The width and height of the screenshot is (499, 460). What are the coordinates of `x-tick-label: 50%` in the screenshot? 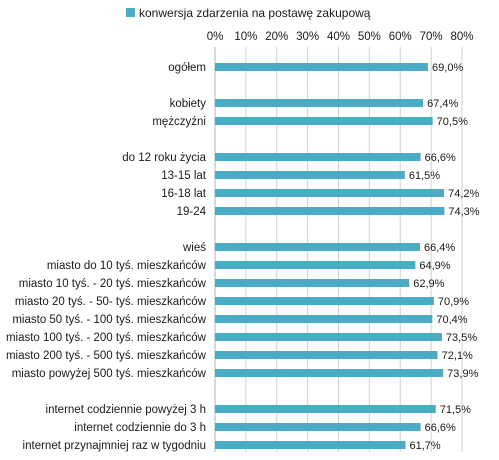 It's located at (369, 37).